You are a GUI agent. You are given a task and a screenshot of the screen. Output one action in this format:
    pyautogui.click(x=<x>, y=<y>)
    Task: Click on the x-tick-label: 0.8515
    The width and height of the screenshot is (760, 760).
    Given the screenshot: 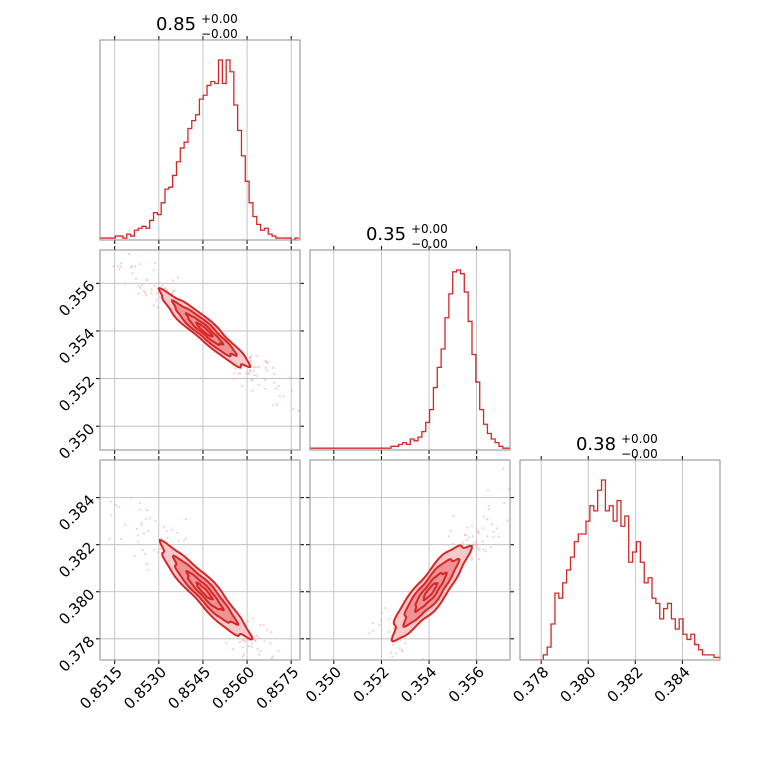 What is the action you would take?
    pyautogui.click(x=101, y=688)
    